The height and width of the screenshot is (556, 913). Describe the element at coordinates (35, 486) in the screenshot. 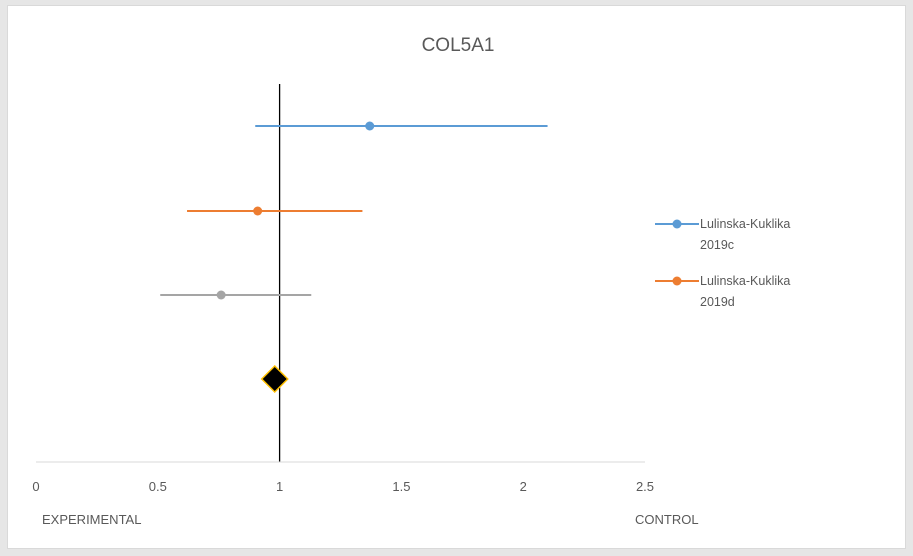

I see `x-tick-label: 0` at that location.